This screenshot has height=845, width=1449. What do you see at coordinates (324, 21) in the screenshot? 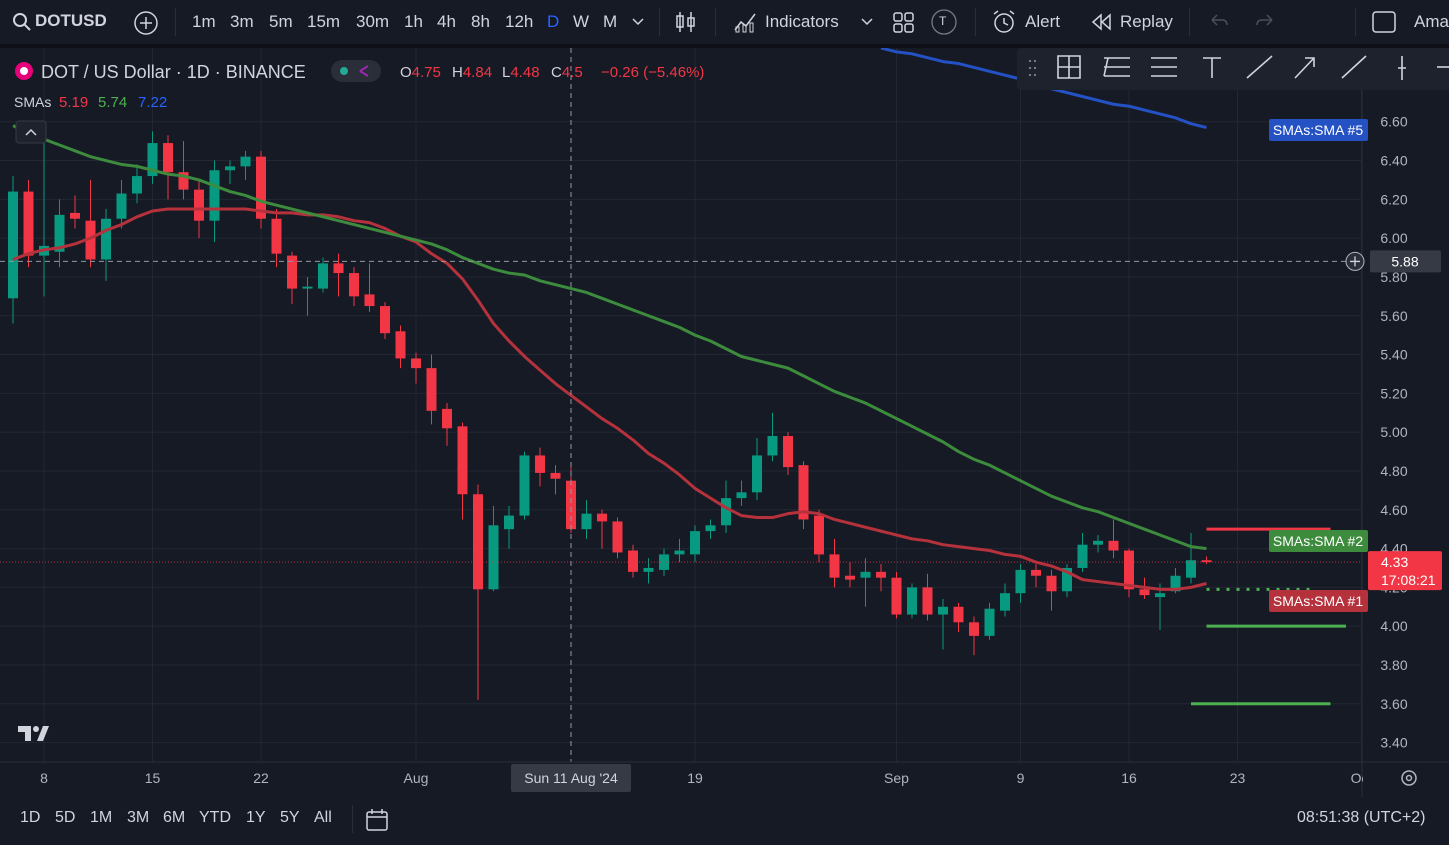
I see `interval-button: 15m` at bounding box center [324, 21].